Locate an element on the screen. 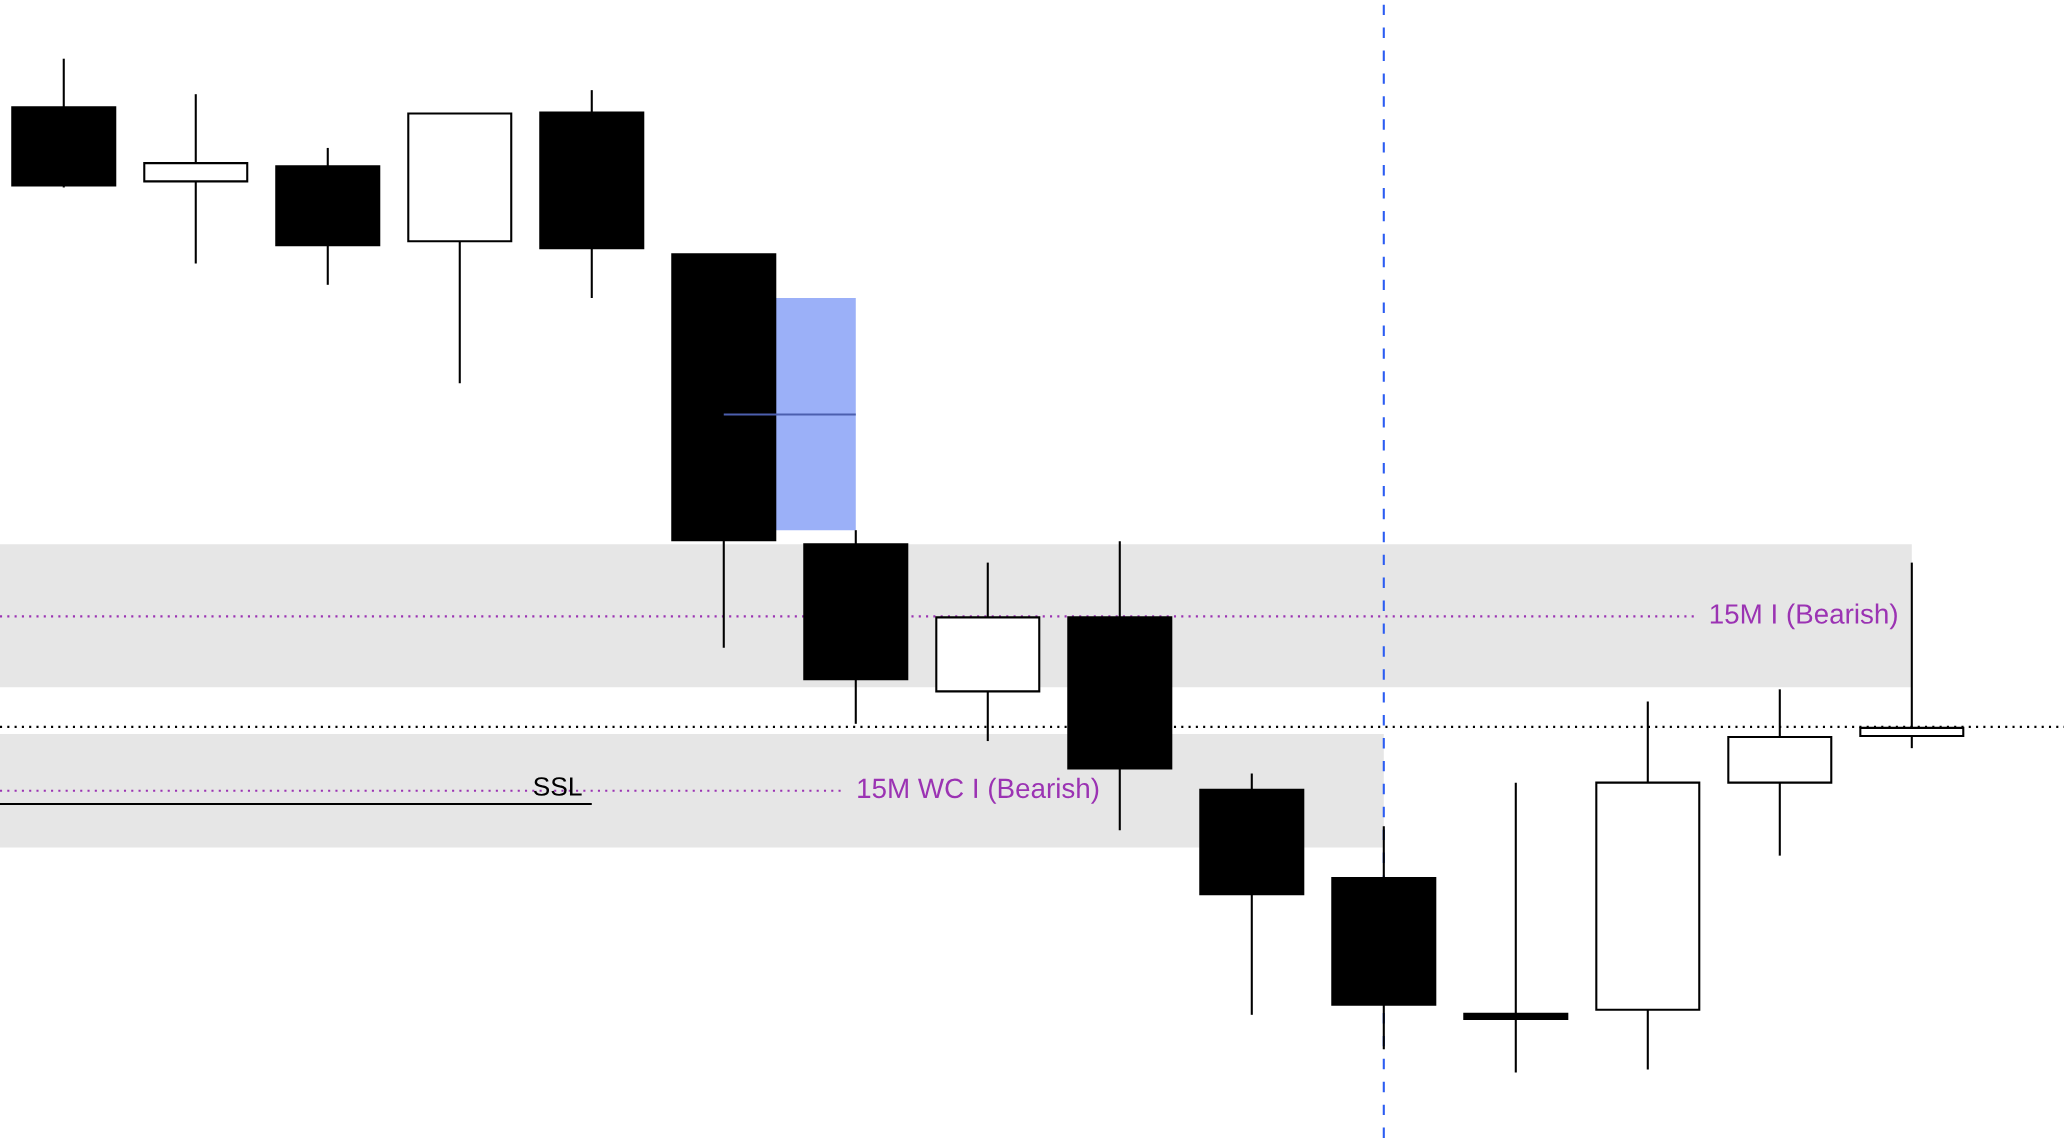 This screenshot has height=1138, width=2064. ref-line-label: 15M WC I (Bearish) is located at coordinates (978, 790).